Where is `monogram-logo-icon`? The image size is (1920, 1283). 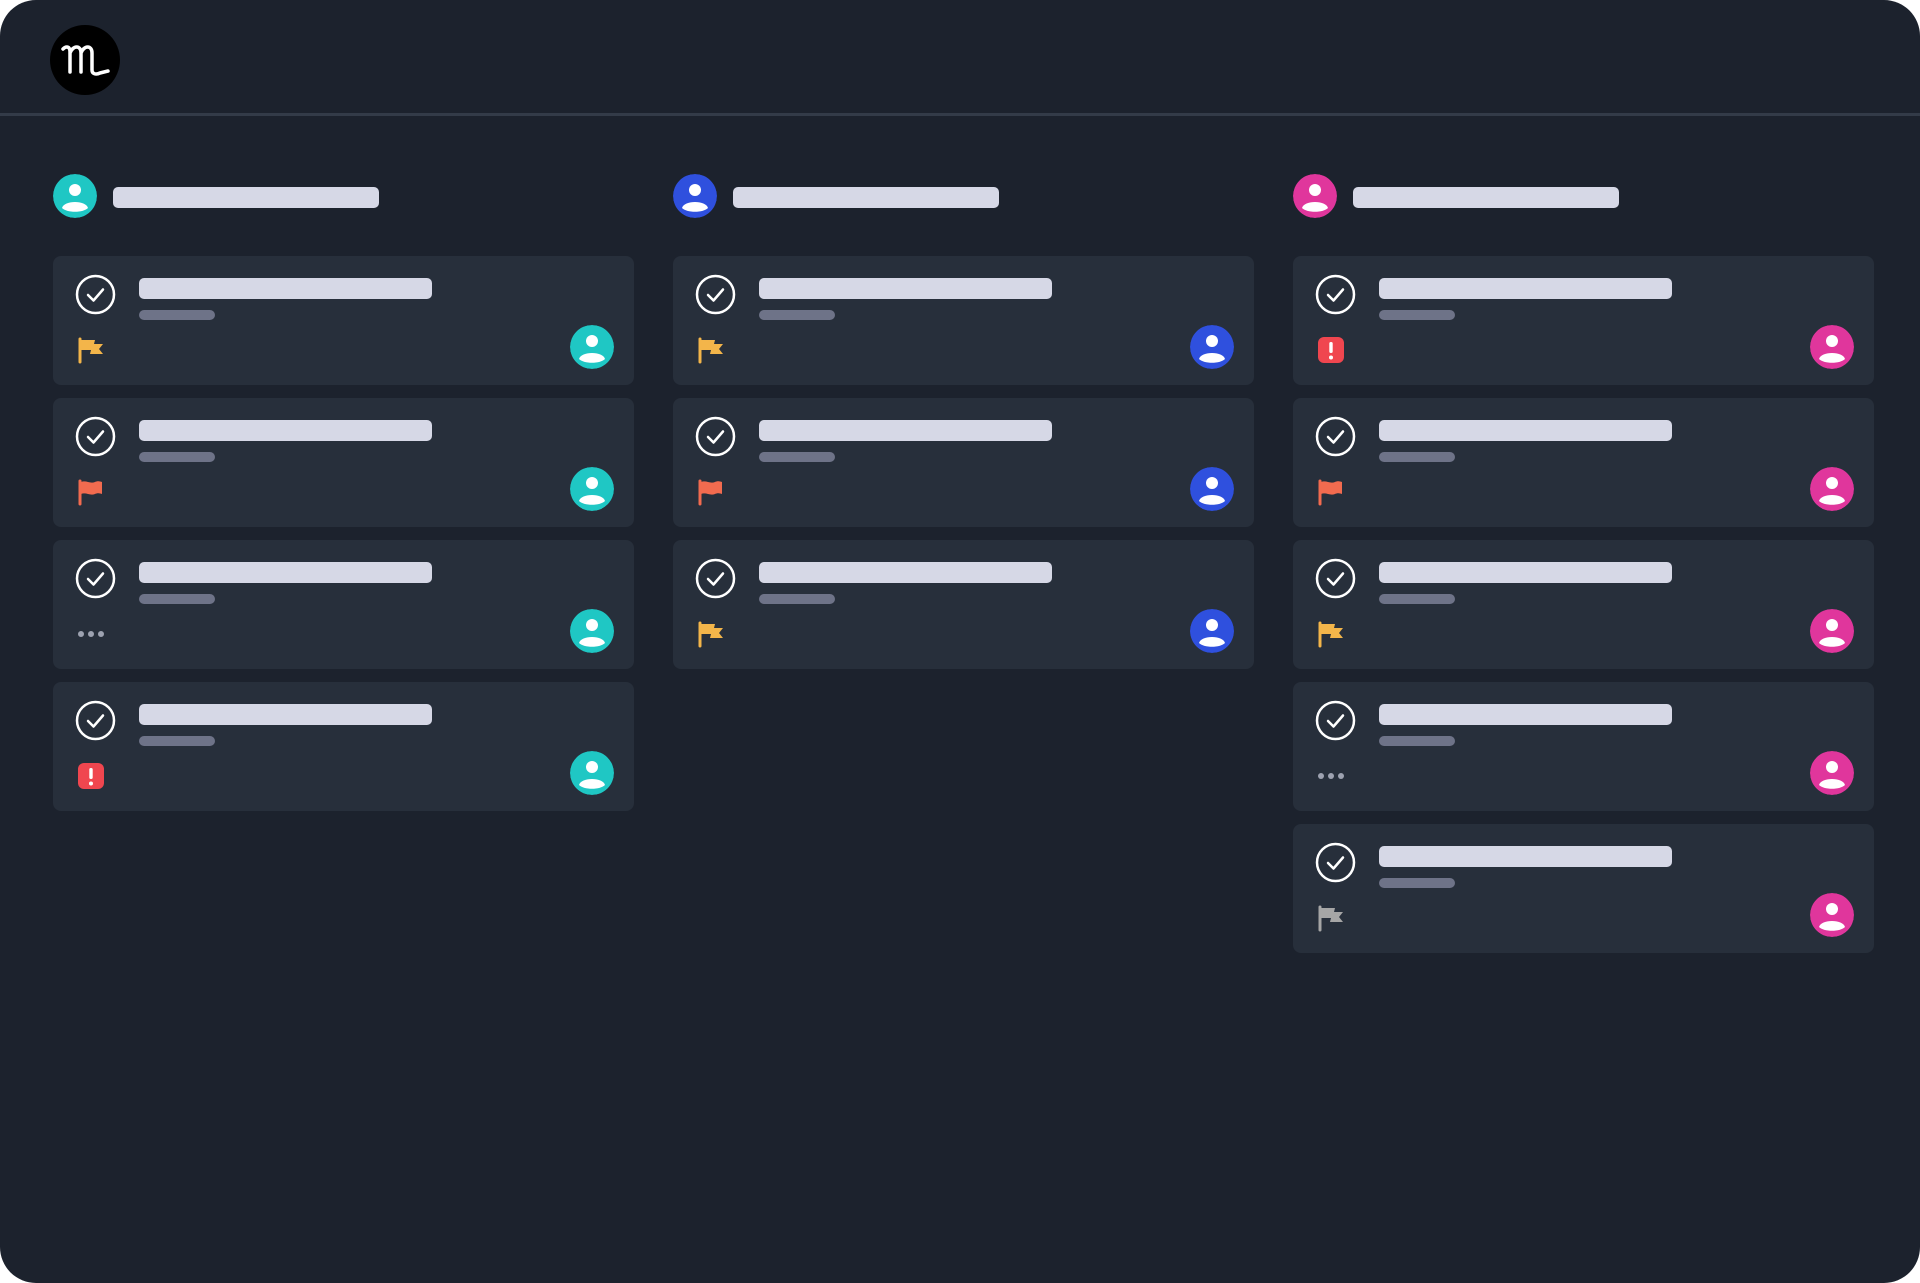
monogram-logo-icon is located at coordinates (85, 60).